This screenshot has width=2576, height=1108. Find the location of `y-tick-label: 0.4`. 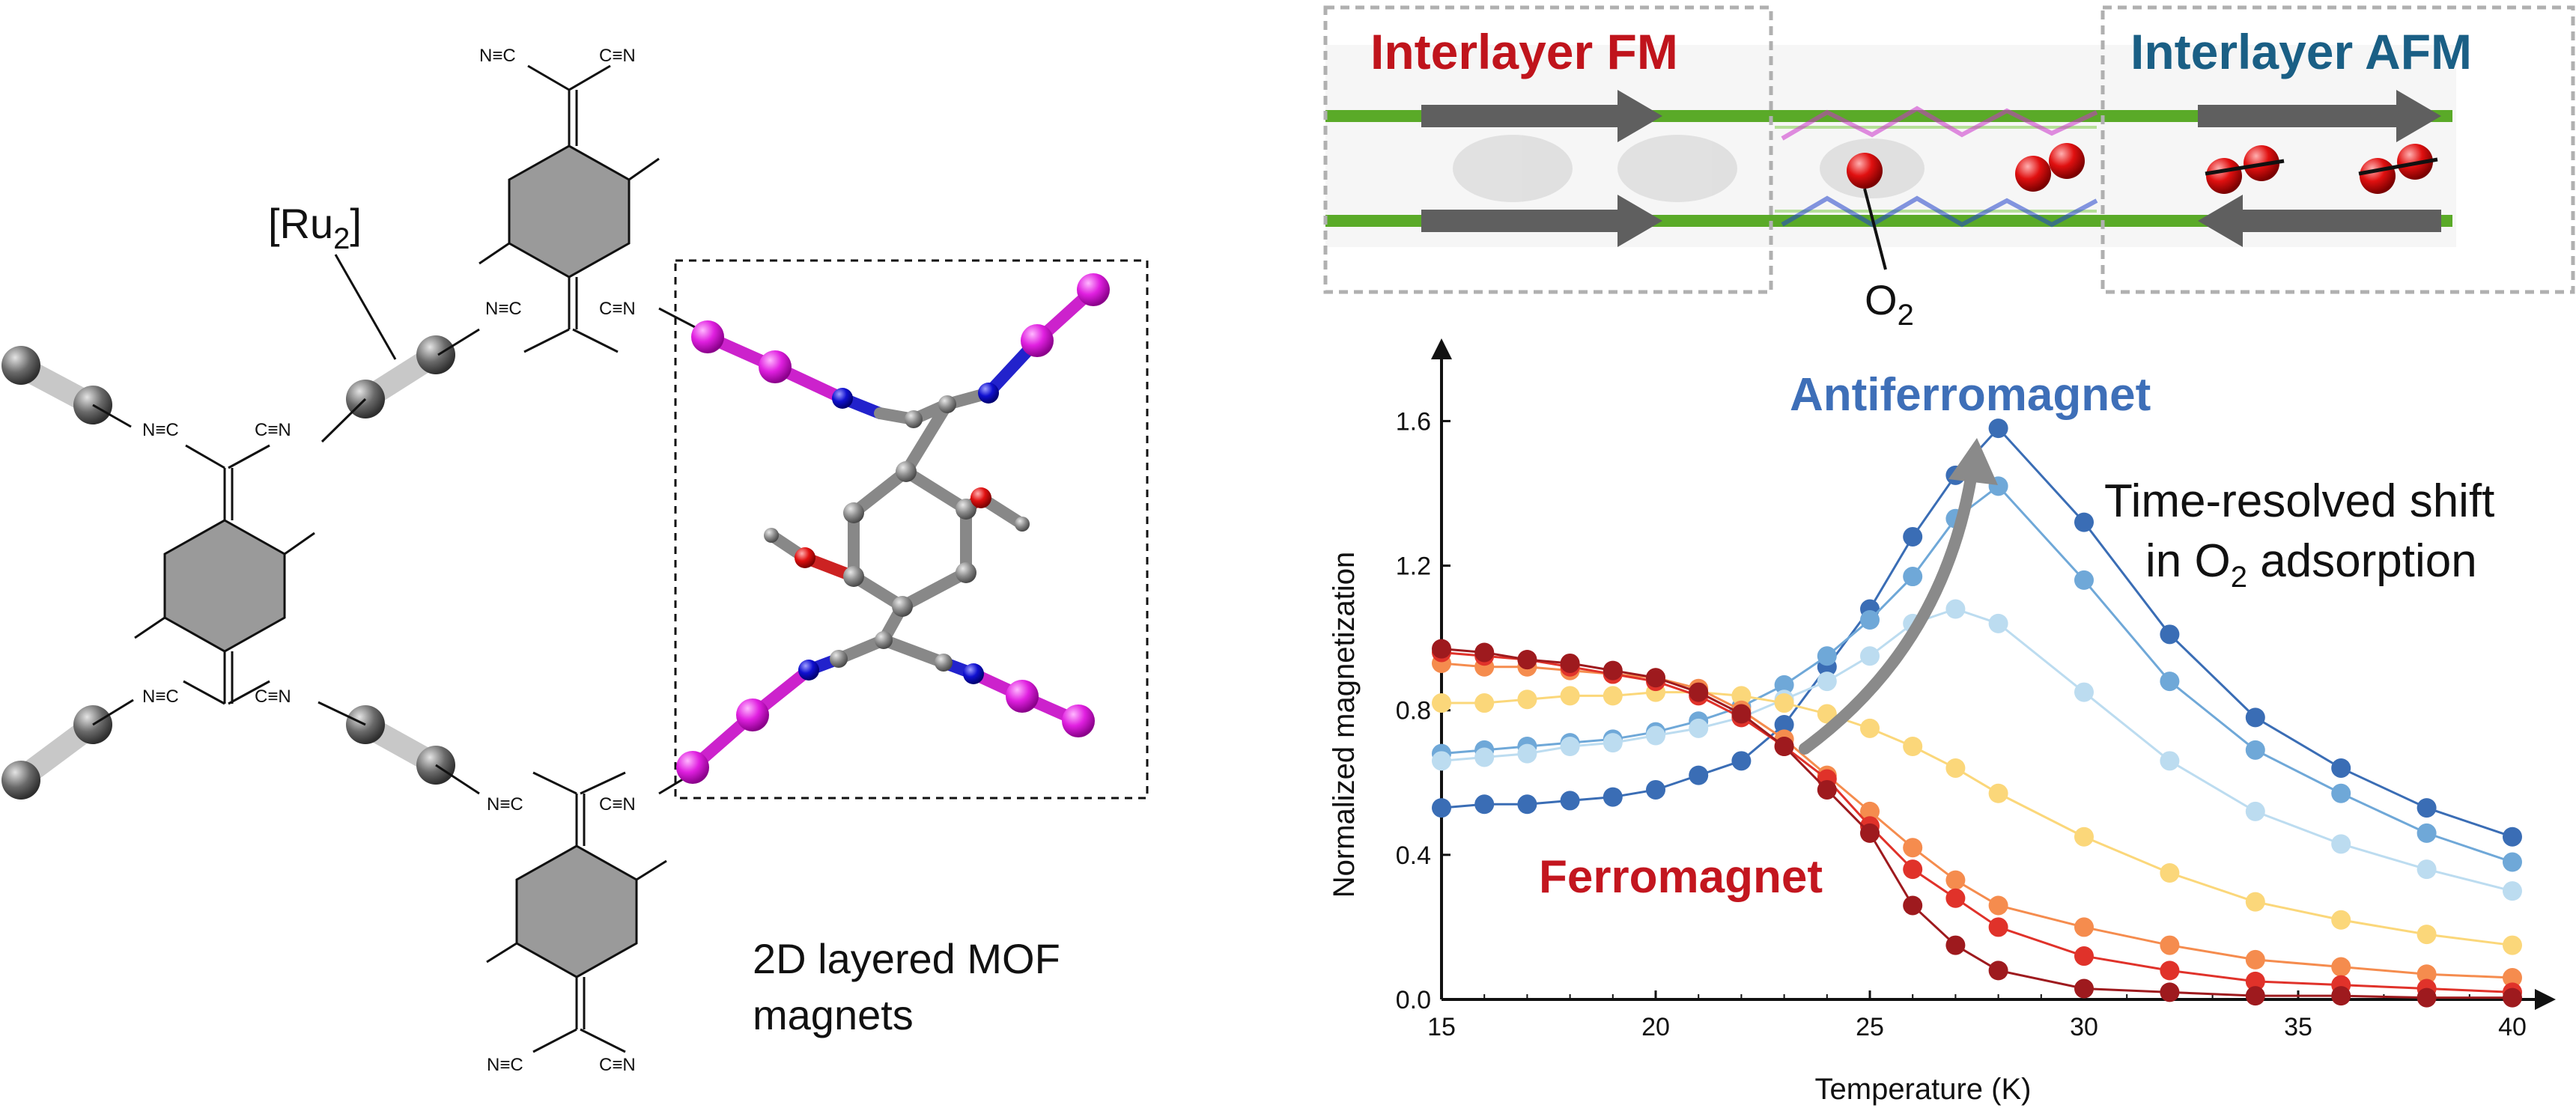

y-tick-label: 0.4 is located at coordinates (1413, 856).